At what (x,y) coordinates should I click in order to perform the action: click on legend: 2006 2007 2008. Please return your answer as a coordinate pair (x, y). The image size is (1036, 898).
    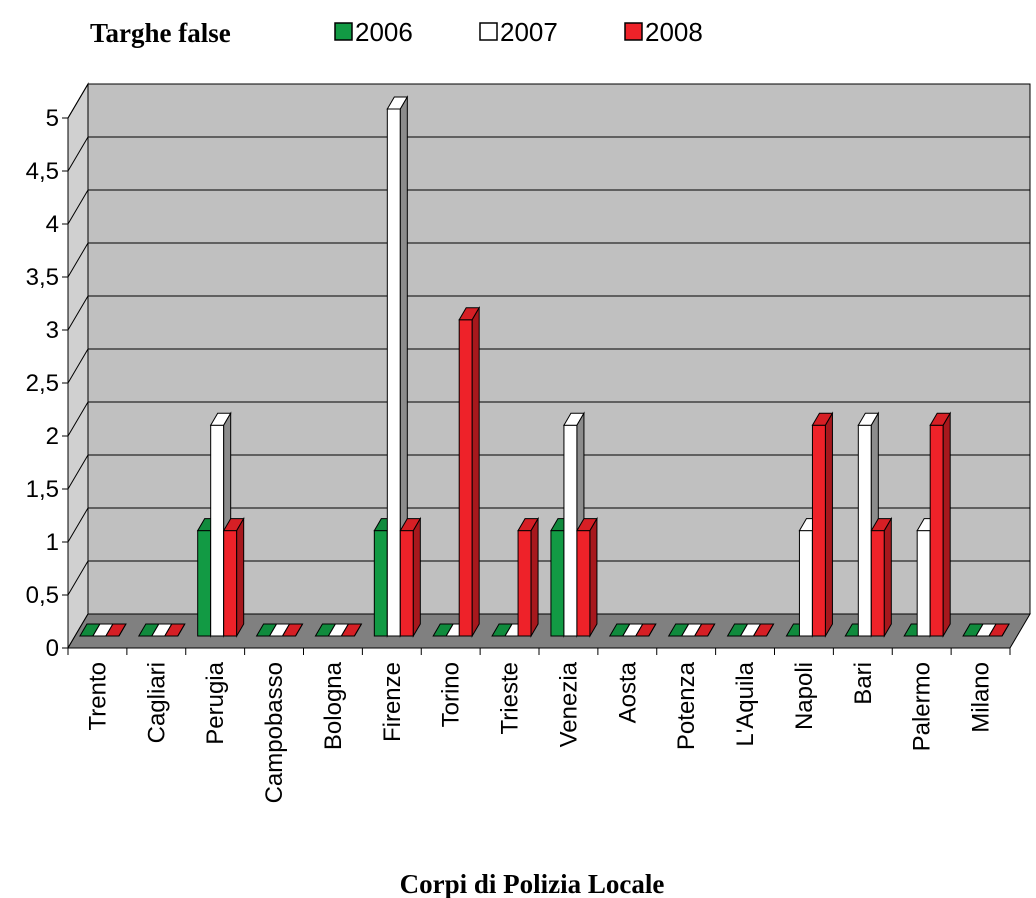
    Looking at the image, I should click on (518, 32).